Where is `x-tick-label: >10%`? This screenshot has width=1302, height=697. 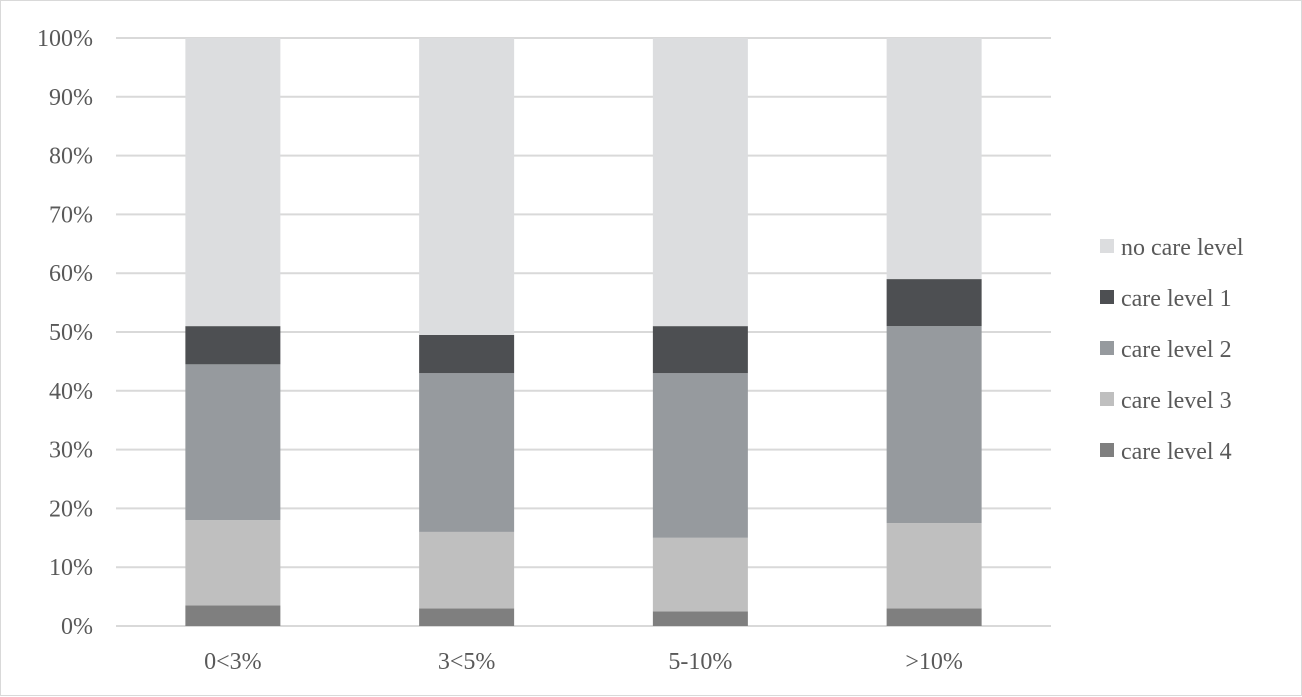 x-tick-label: >10% is located at coordinates (934, 662).